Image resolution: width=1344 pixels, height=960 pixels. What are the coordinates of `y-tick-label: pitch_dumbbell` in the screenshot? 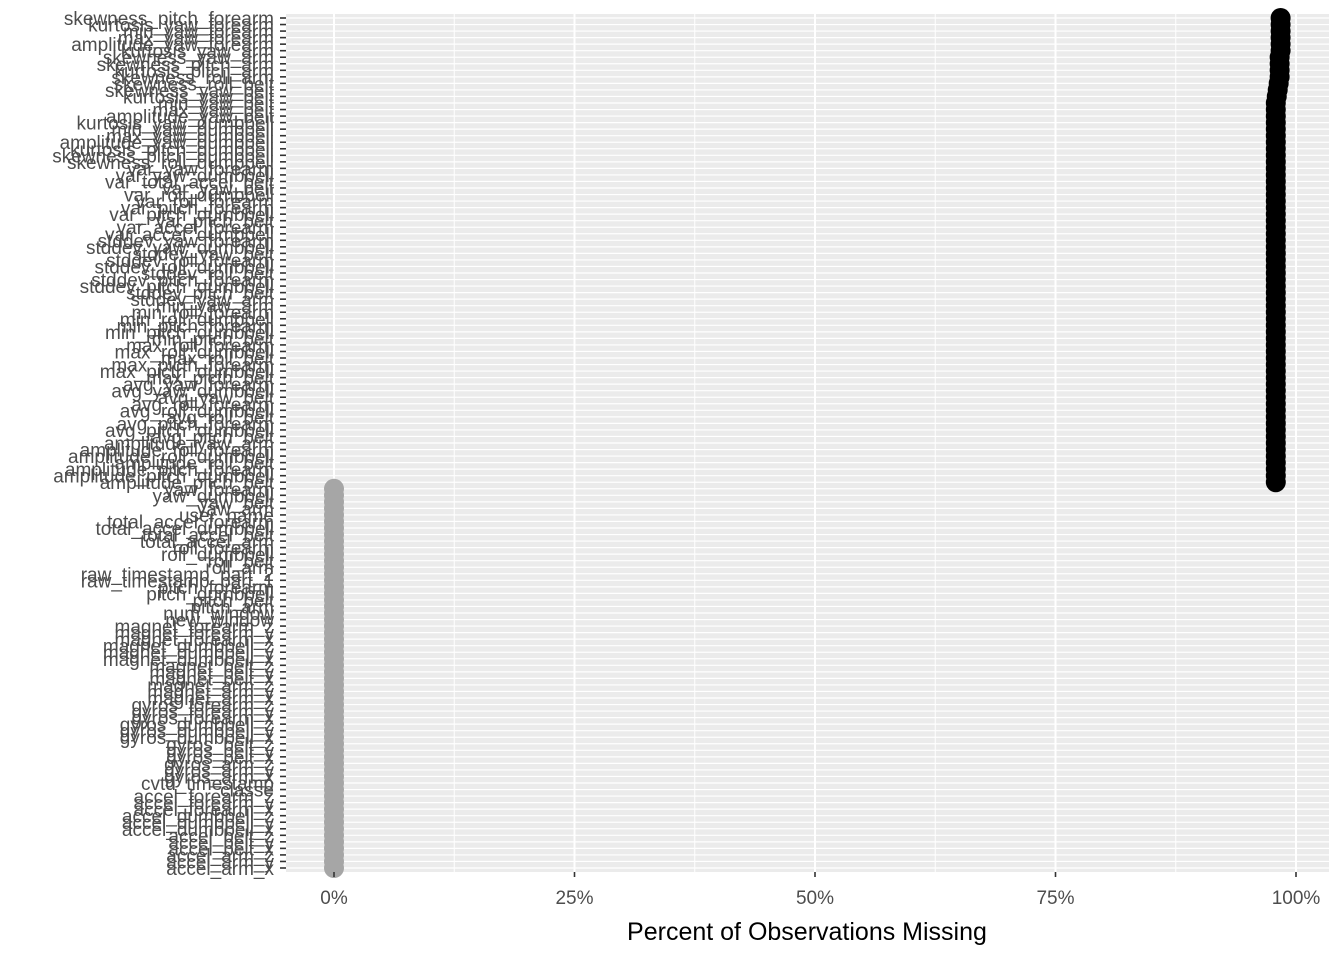 It's located at (210, 594).